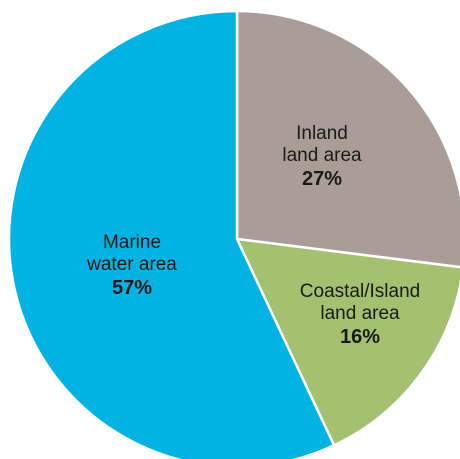 The width and height of the screenshot is (460, 459). Describe the element at coordinates (132, 242) in the screenshot. I see `slice-label-2-line-0: Marine` at that location.